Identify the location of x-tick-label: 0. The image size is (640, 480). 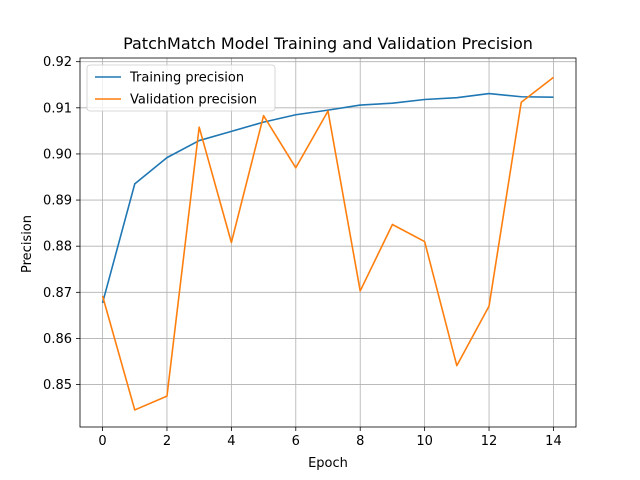
(102, 441).